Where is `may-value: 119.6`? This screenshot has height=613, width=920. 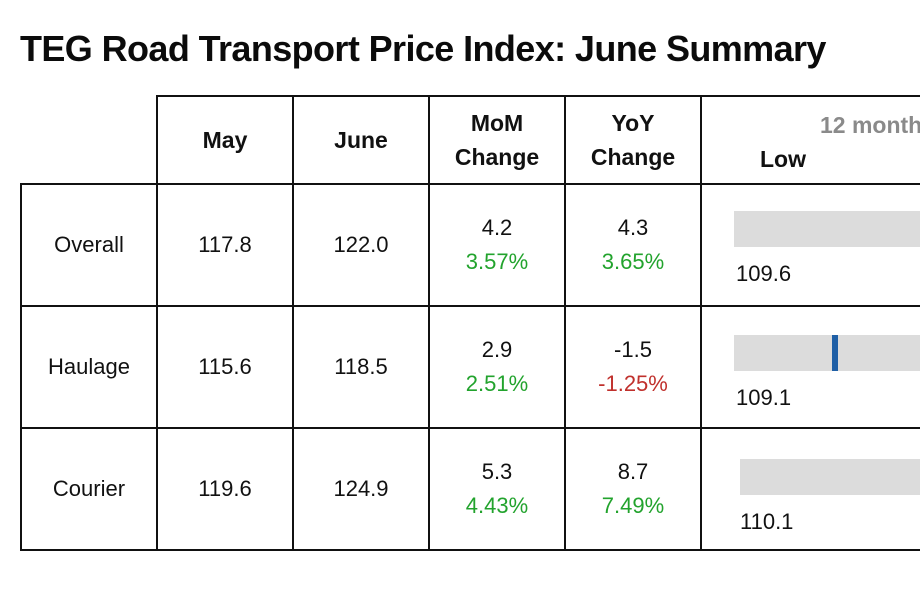 may-value: 119.6 is located at coordinates (225, 489).